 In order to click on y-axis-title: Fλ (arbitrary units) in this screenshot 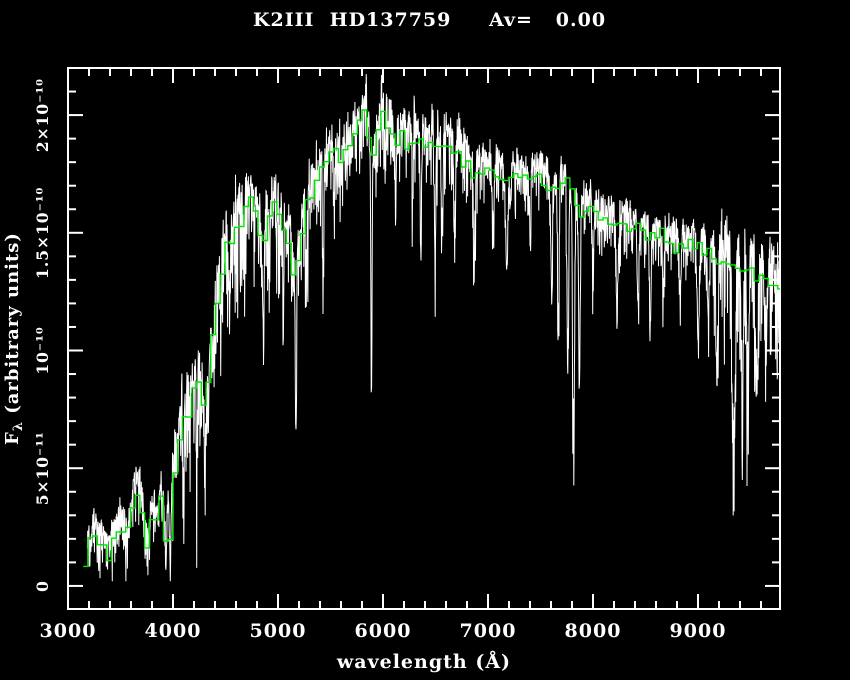, I will do `click(14, 338)`.